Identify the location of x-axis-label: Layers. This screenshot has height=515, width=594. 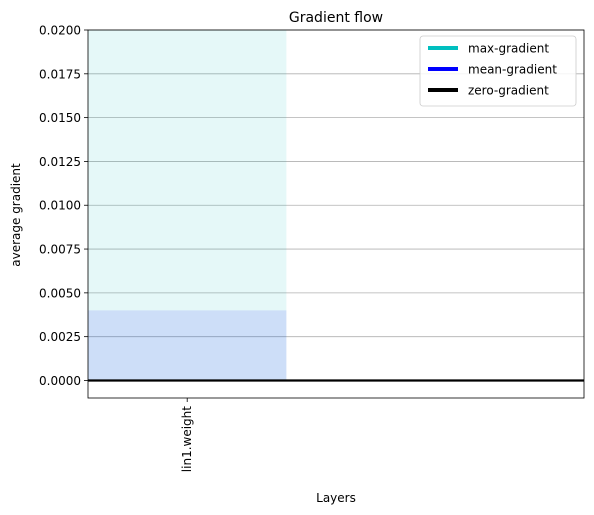
(336, 498).